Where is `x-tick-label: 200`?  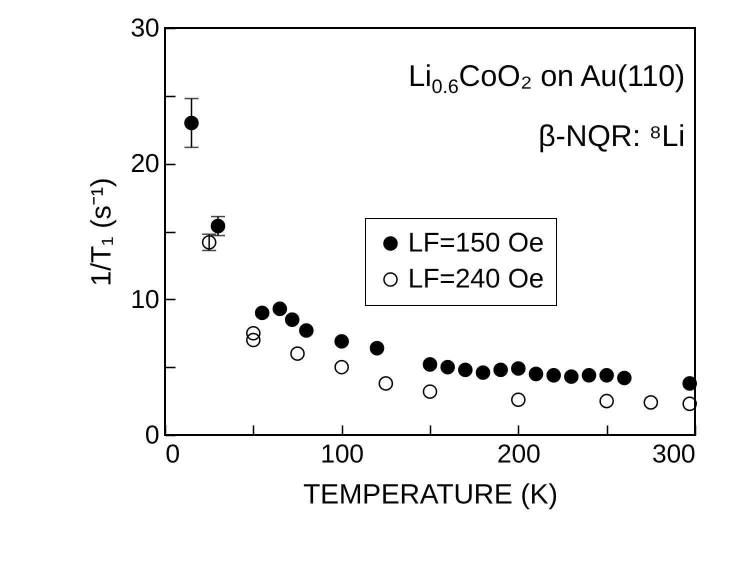 x-tick-label: 200 is located at coordinates (519, 453).